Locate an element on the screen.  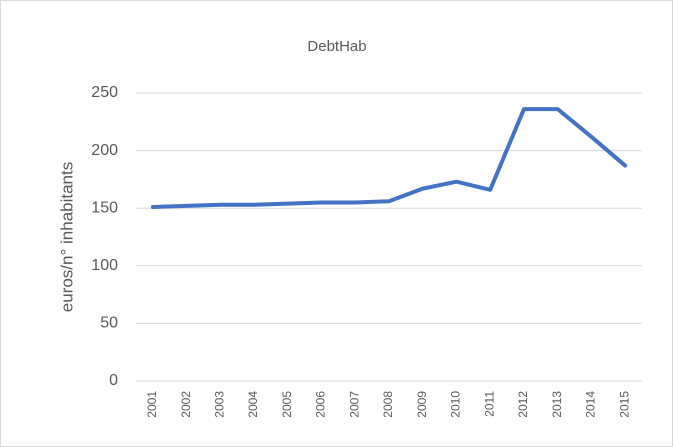
y-tick-label: 200 is located at coordinates (104, 150).